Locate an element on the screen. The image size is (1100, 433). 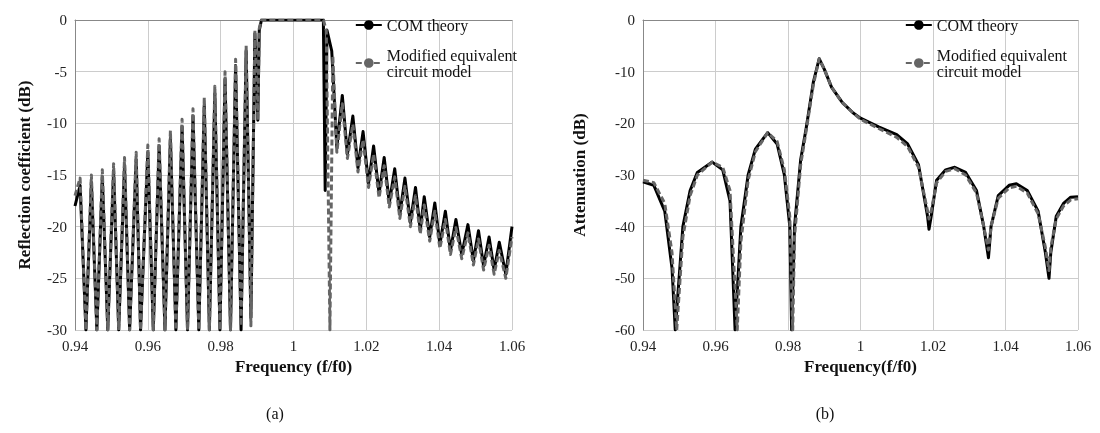
y-tick-label: -50 is located at coordinates (625, 278).